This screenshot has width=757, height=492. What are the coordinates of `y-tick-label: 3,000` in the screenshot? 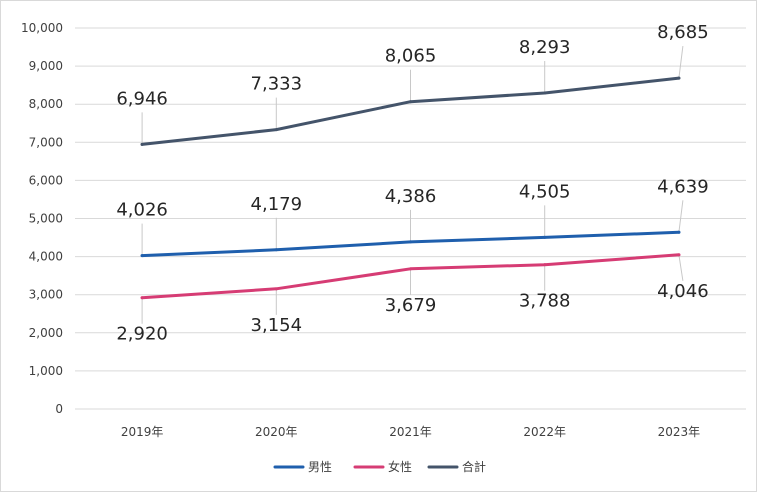 It's located at (46, 295).